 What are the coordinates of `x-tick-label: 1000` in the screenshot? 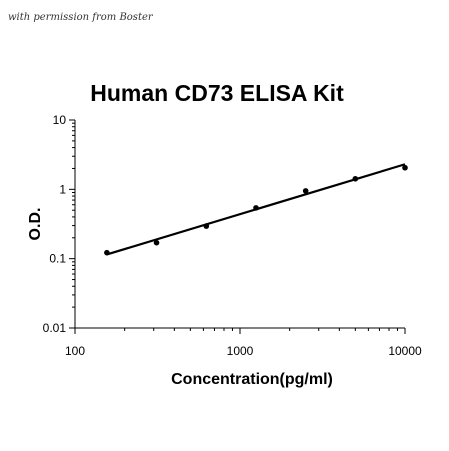 It's located at (240, 351).